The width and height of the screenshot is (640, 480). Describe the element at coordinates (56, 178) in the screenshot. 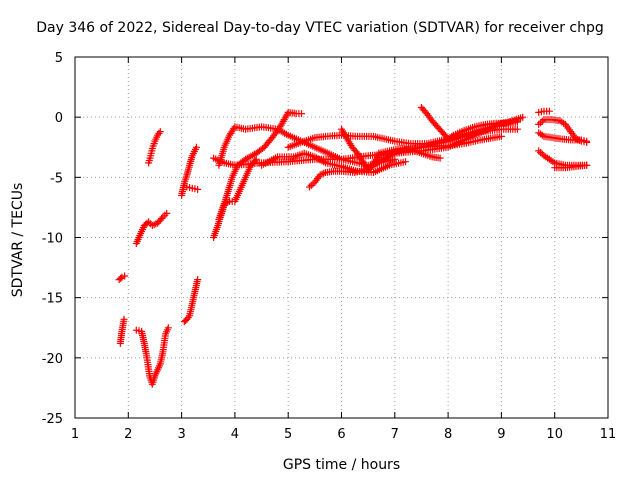

I see `y-tick-label: -5` at that location.